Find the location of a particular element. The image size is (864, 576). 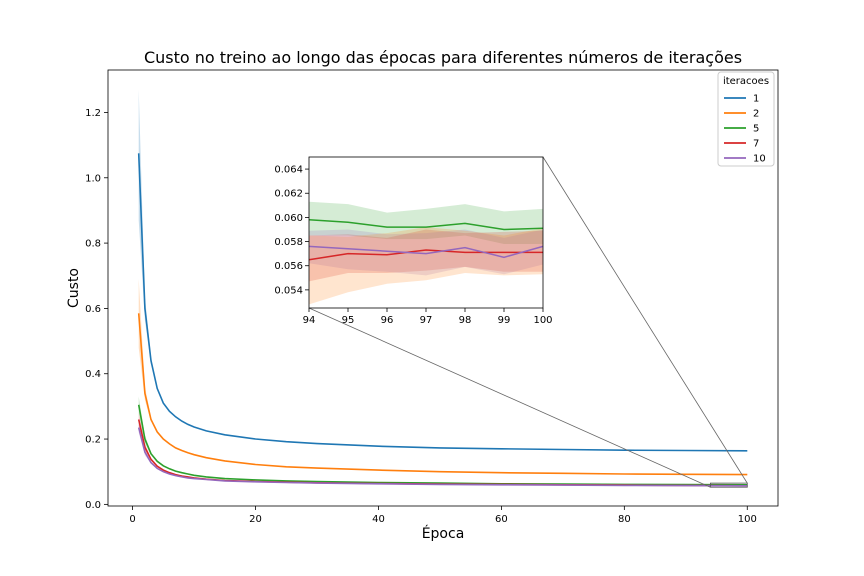

legend-items: 1 2 5 7 10 is located at coordinates (745, 129).